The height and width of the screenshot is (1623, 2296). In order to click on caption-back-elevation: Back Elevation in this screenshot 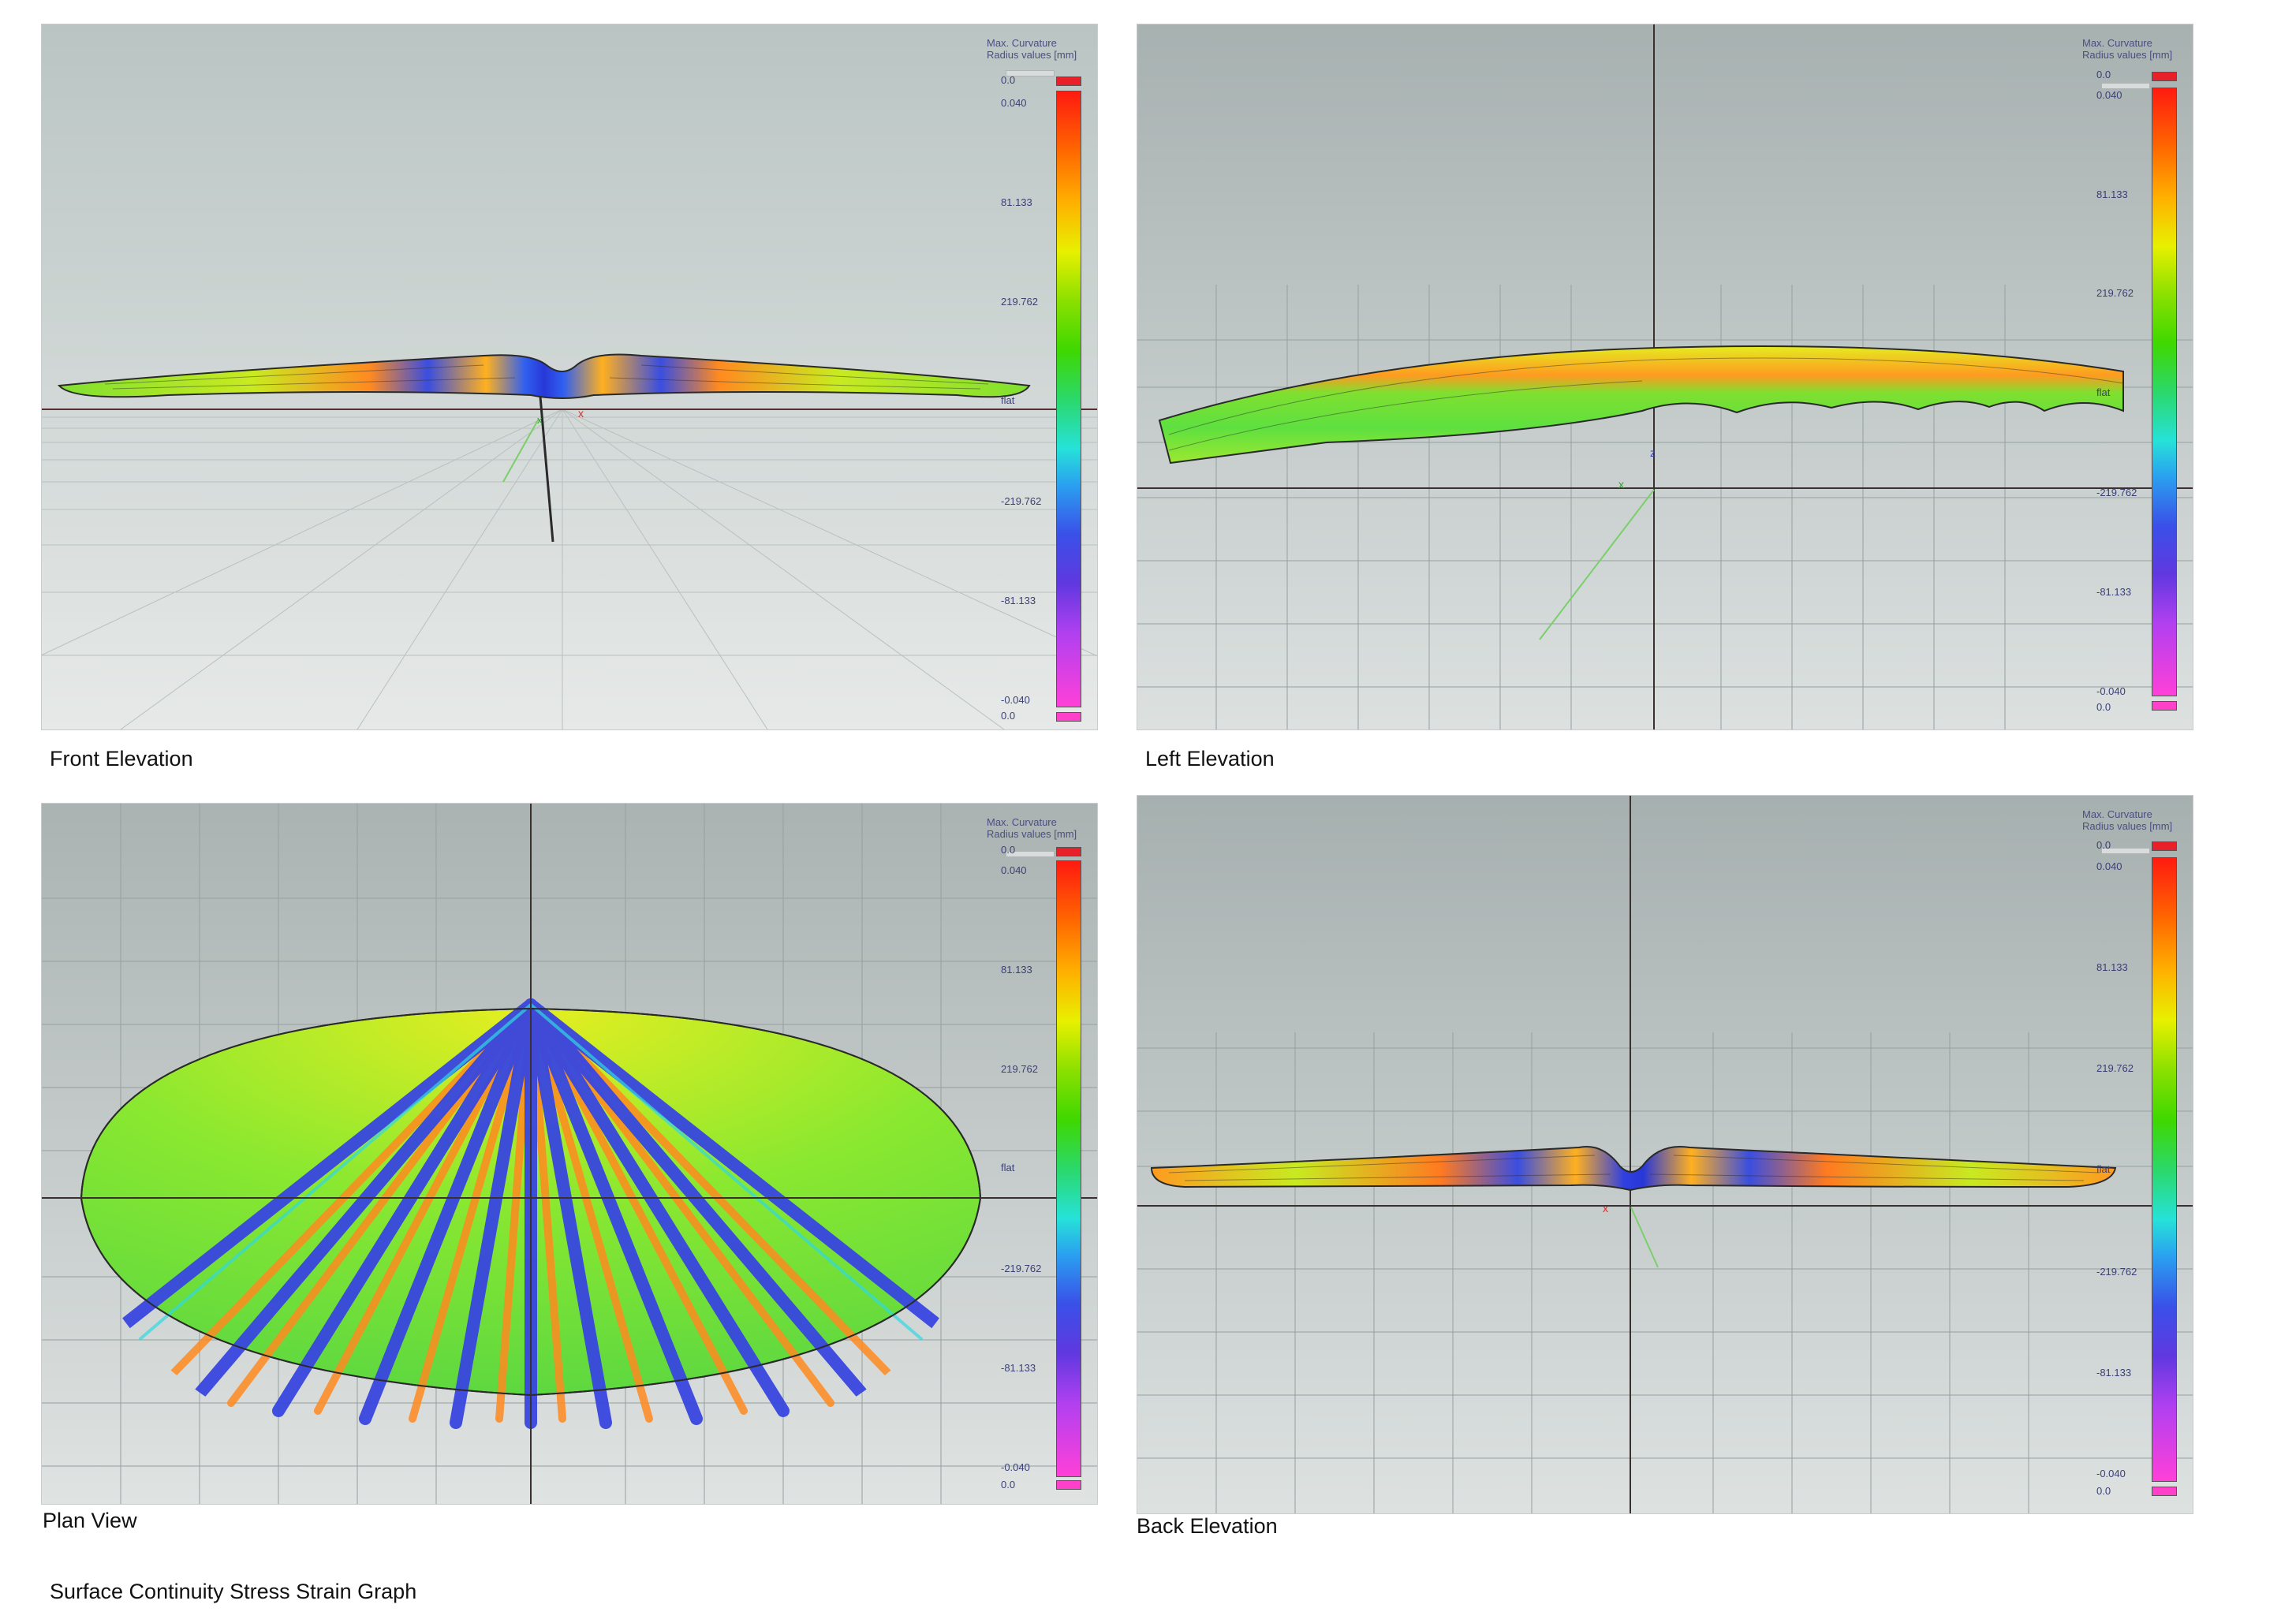, I will do `click(1207, 1526)`.